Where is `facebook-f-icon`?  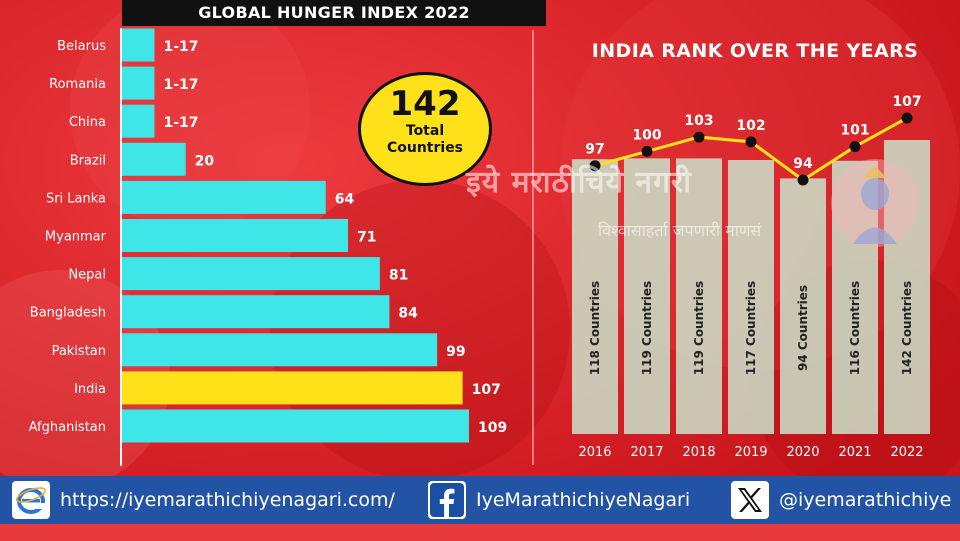
facebook-f-icon is located at coordinates (447, 500).